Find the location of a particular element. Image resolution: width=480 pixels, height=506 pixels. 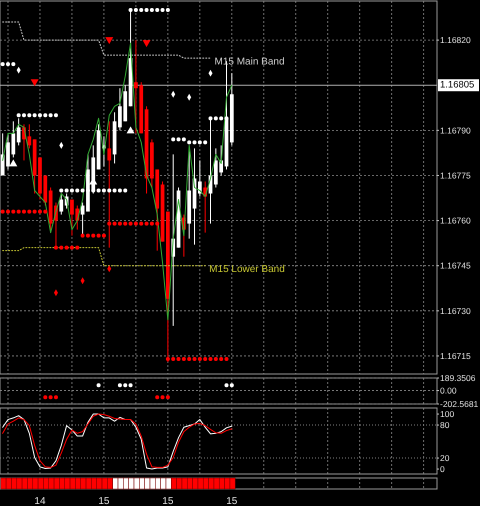

x-tick-label: 14 is located at coordinates (40, 501).